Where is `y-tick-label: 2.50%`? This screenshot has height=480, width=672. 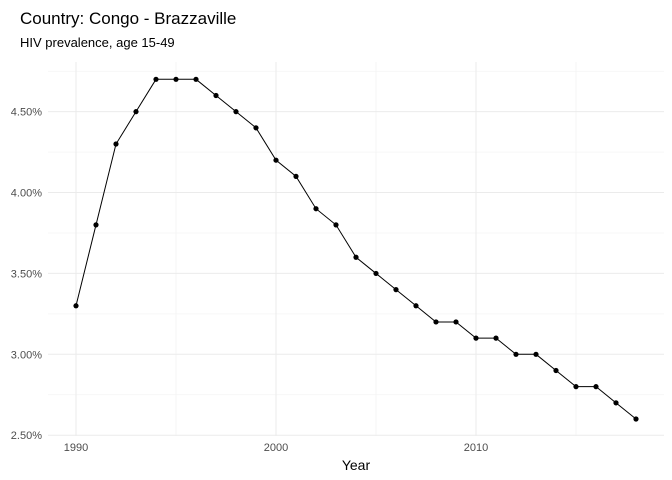 y-tick-label: 2.50% is located at coordinates (26, 436).